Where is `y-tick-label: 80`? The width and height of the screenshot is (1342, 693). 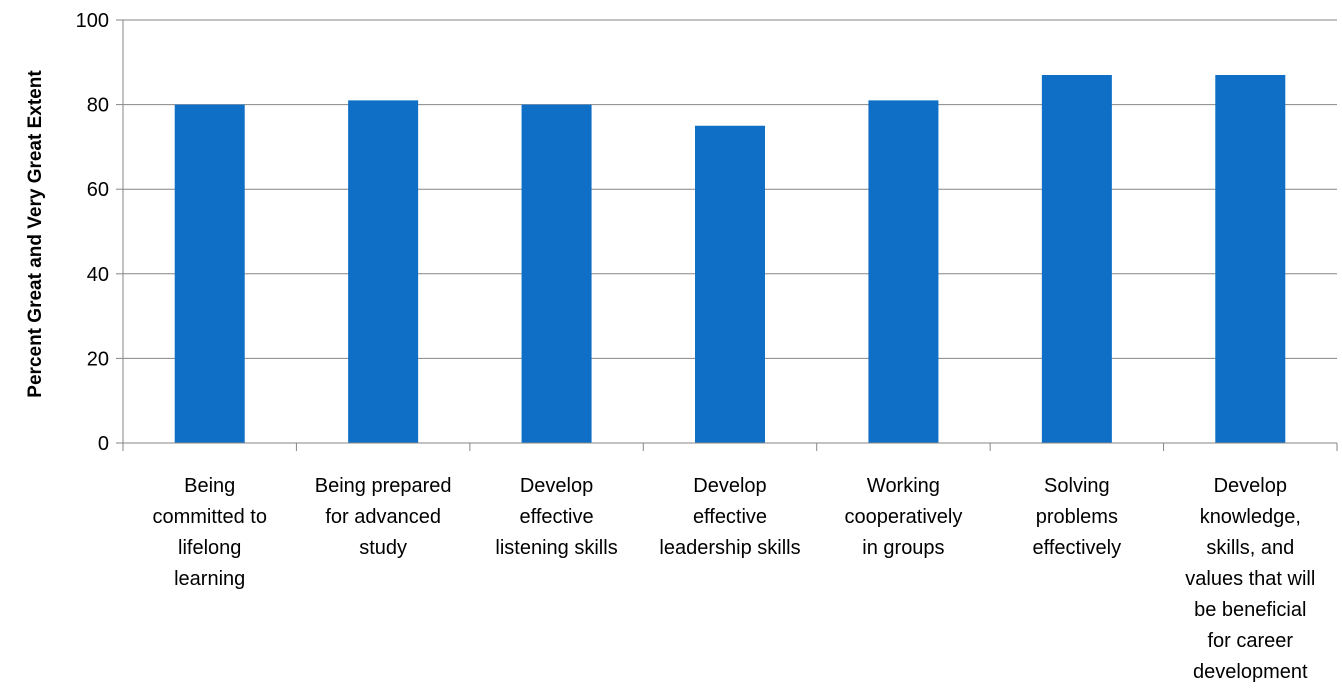 y-tick-label: 80 is located at coordinates (98, 106).